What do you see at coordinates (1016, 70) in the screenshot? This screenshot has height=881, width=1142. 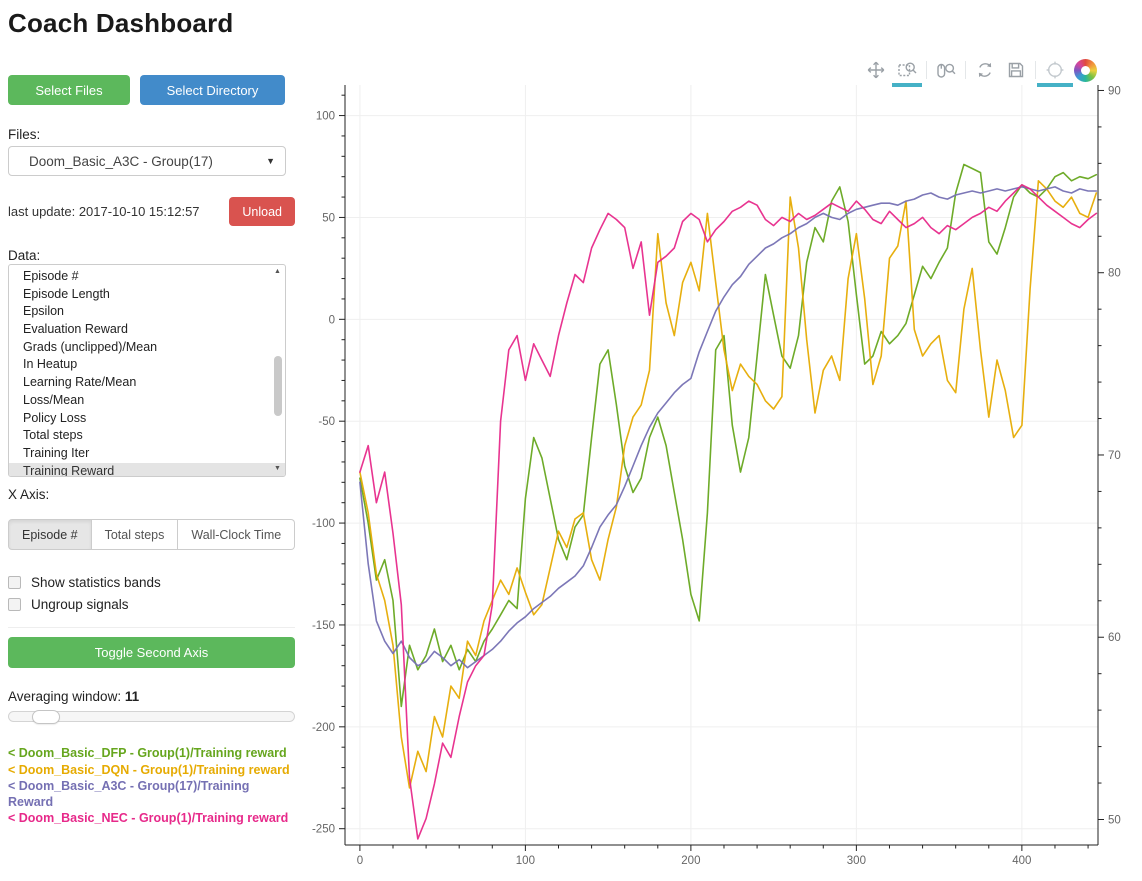 I see `save-tool-icon` at bounding box center [1016, 70].